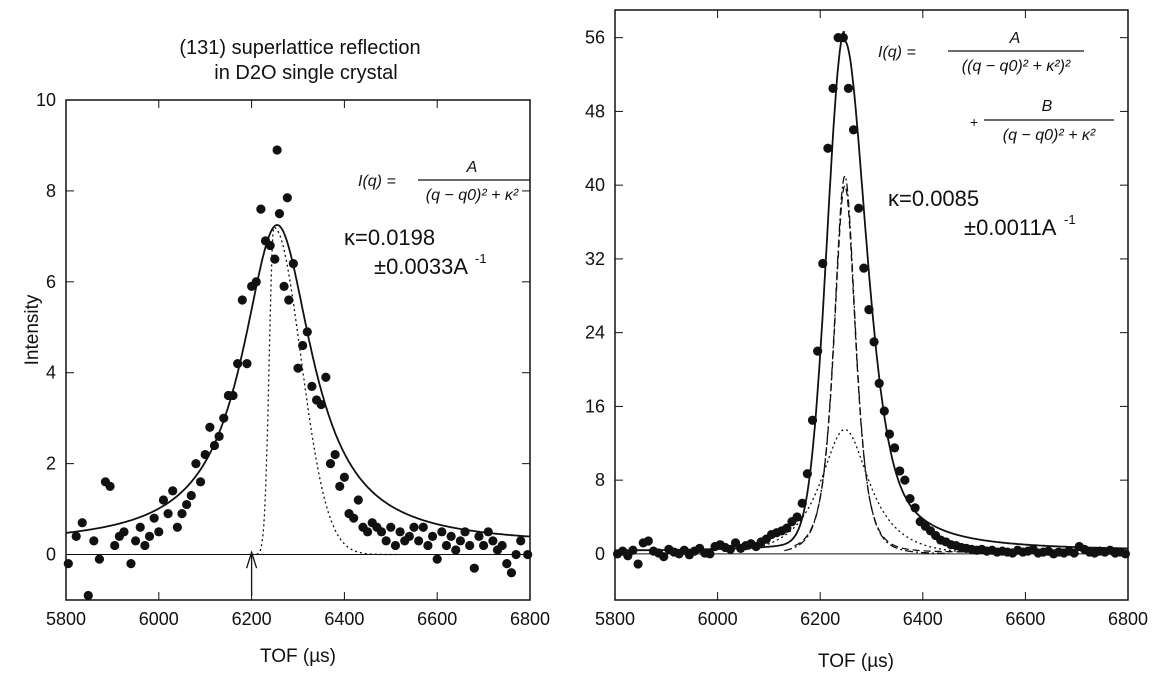  I want to click on right-x-tick-label: 6600, so click(1025, 619).